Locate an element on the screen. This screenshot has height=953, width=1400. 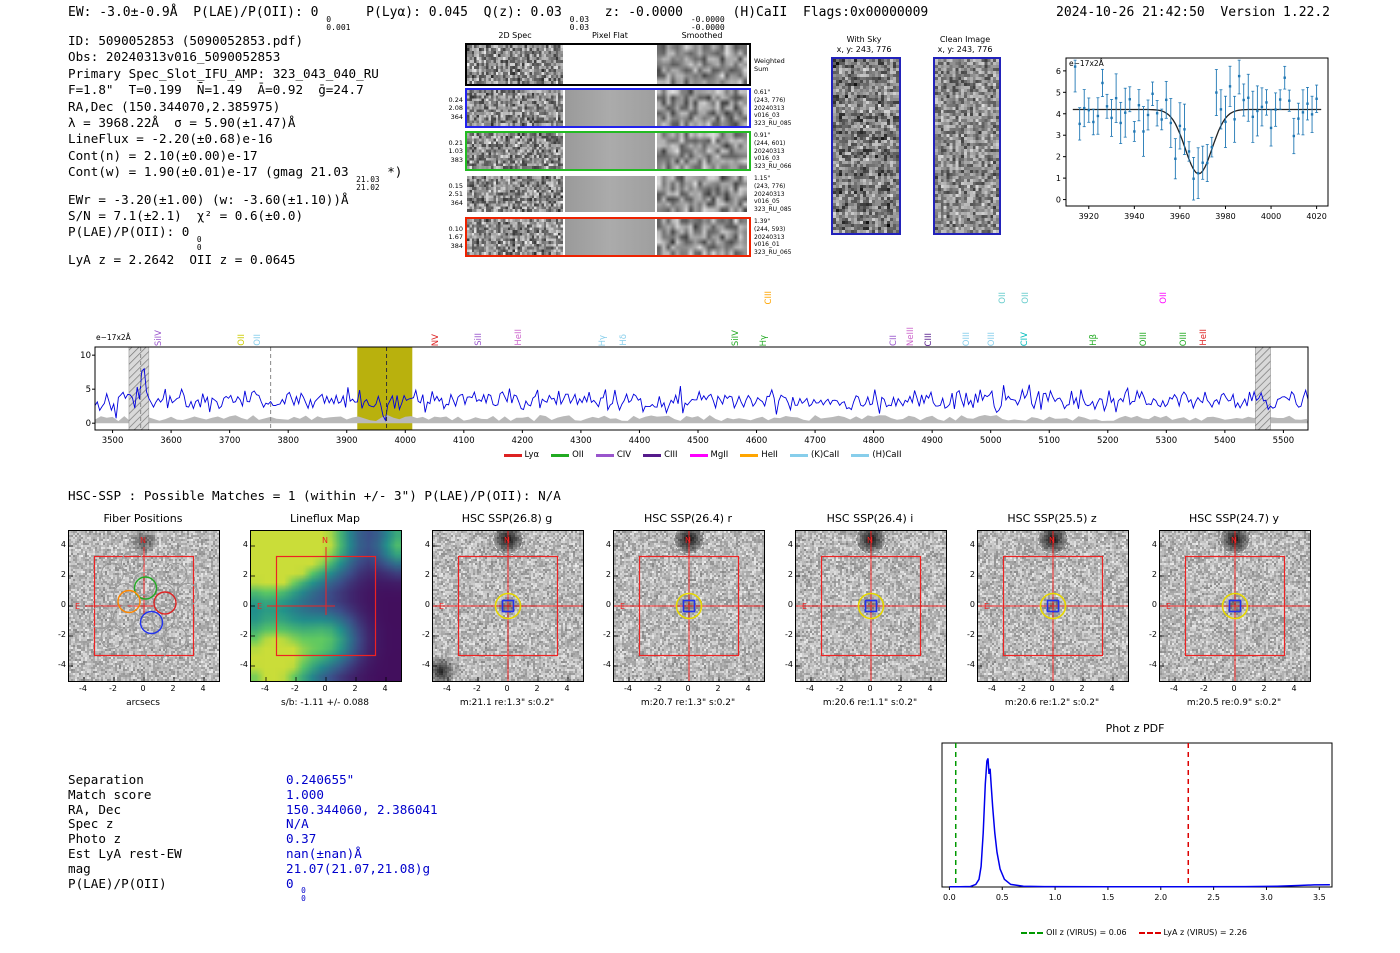
photz-chart: 0.0 0.5 1.0 1.5 2.0 2.5 3.0 3.5 is located at coordinates (1137, 822).